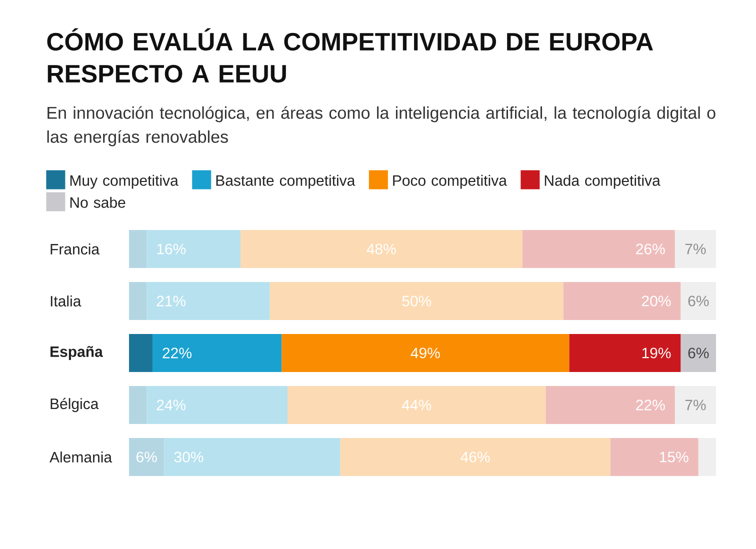 The width and height of the screenshot is (756, 549). I want to click on legend-label: Muy competitiva, so click(124, 181).